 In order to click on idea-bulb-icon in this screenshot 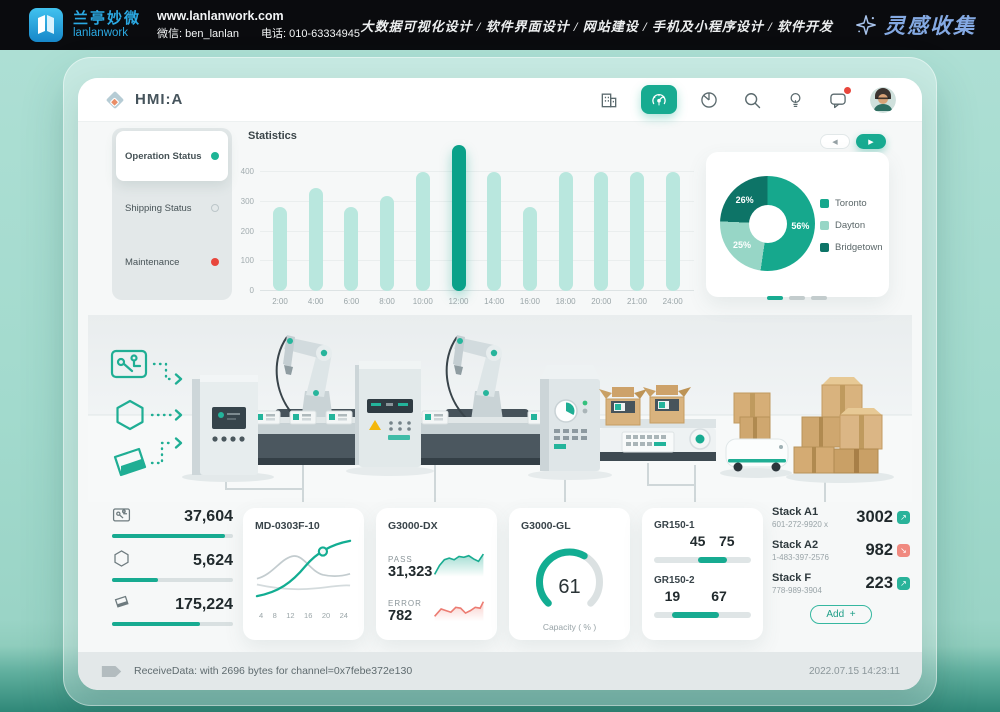, I will do `click(795, 100)`.